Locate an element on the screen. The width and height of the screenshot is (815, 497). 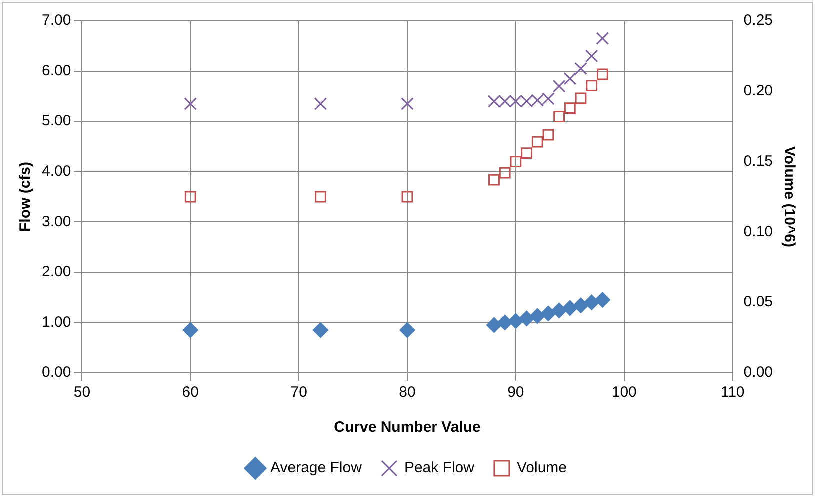
y2-tick-label: 0.10 is located at coordinates (759, 231).